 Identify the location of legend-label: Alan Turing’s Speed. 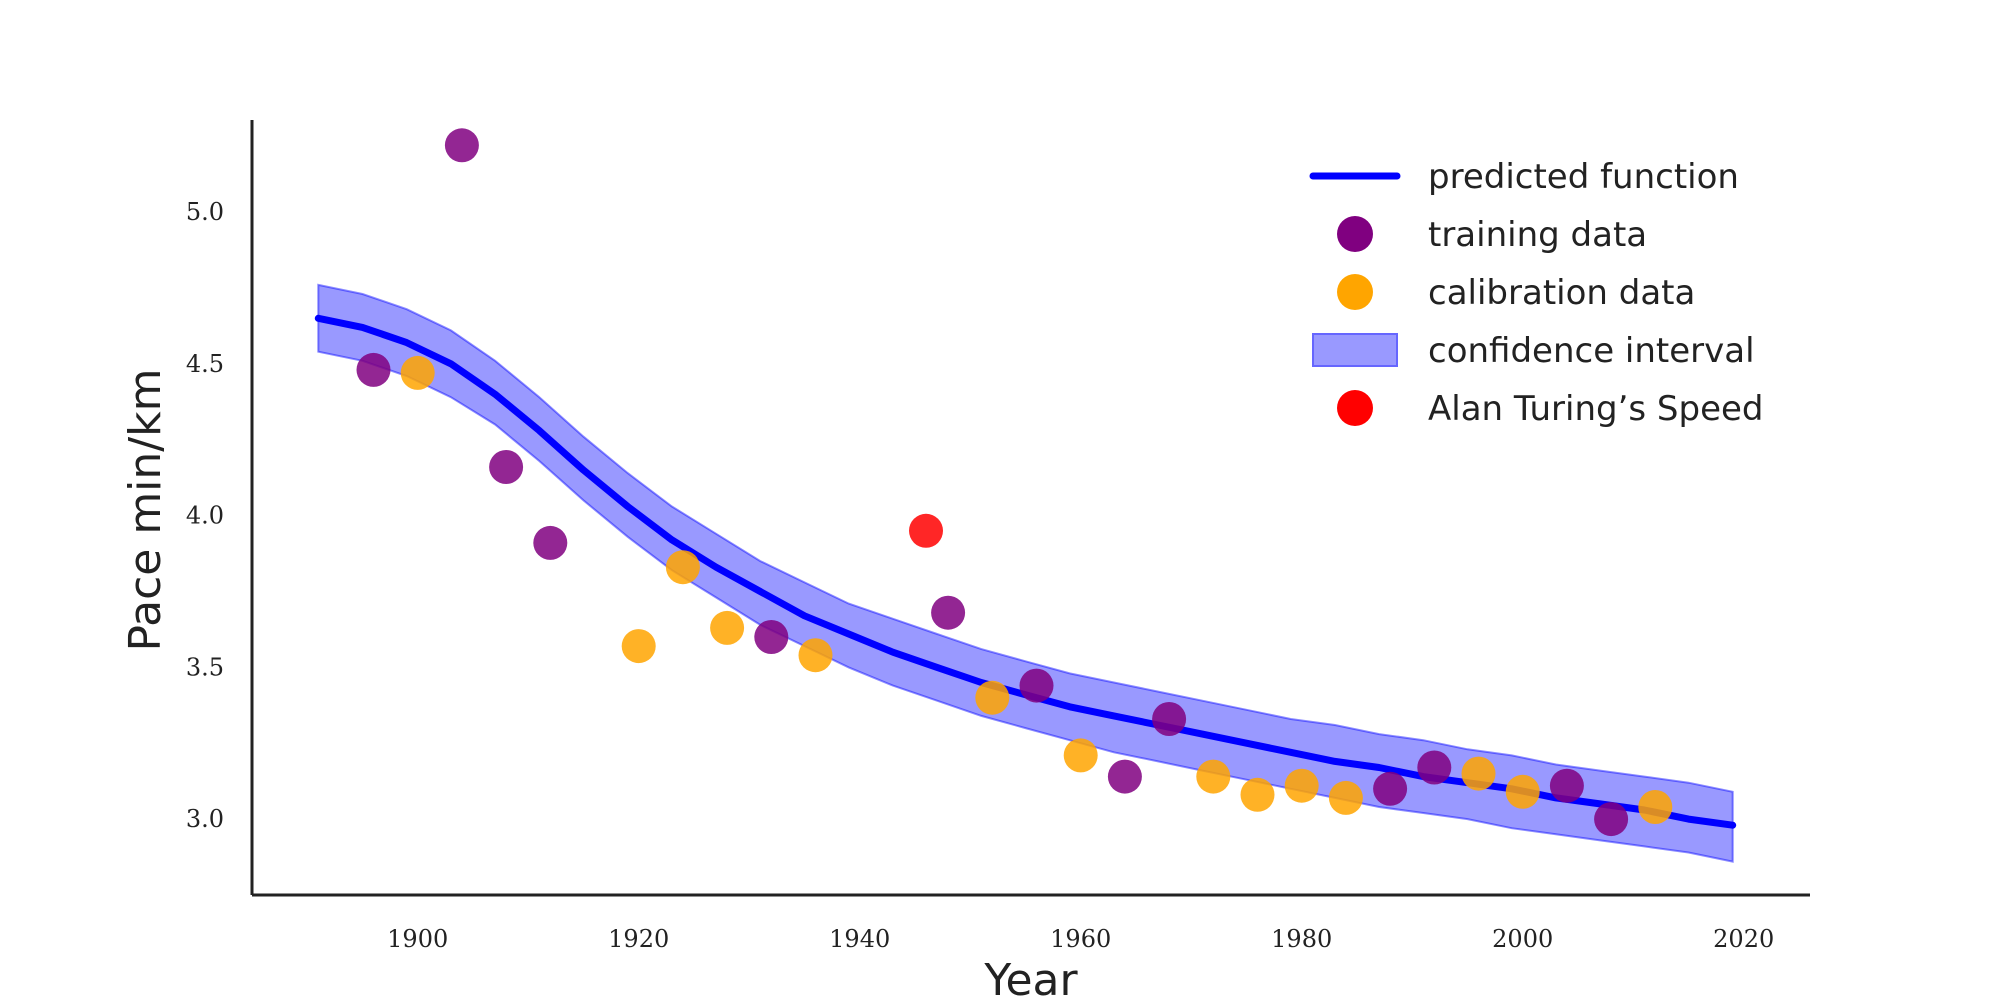
(1596, 409).